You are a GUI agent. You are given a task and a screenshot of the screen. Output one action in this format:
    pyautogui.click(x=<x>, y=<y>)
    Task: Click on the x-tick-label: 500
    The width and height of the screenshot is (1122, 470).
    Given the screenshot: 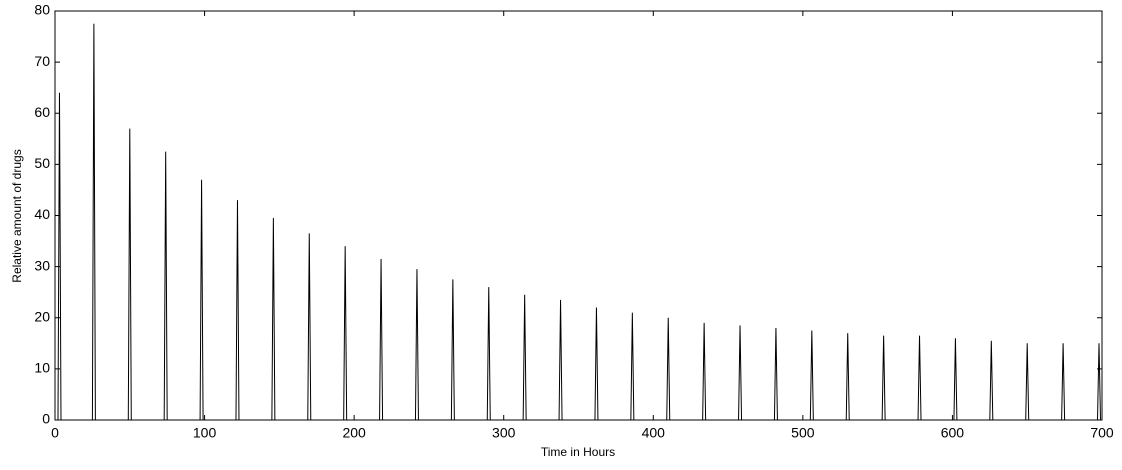 What is the action you would take?
    pyautogui.click(x=803, y=433)
    